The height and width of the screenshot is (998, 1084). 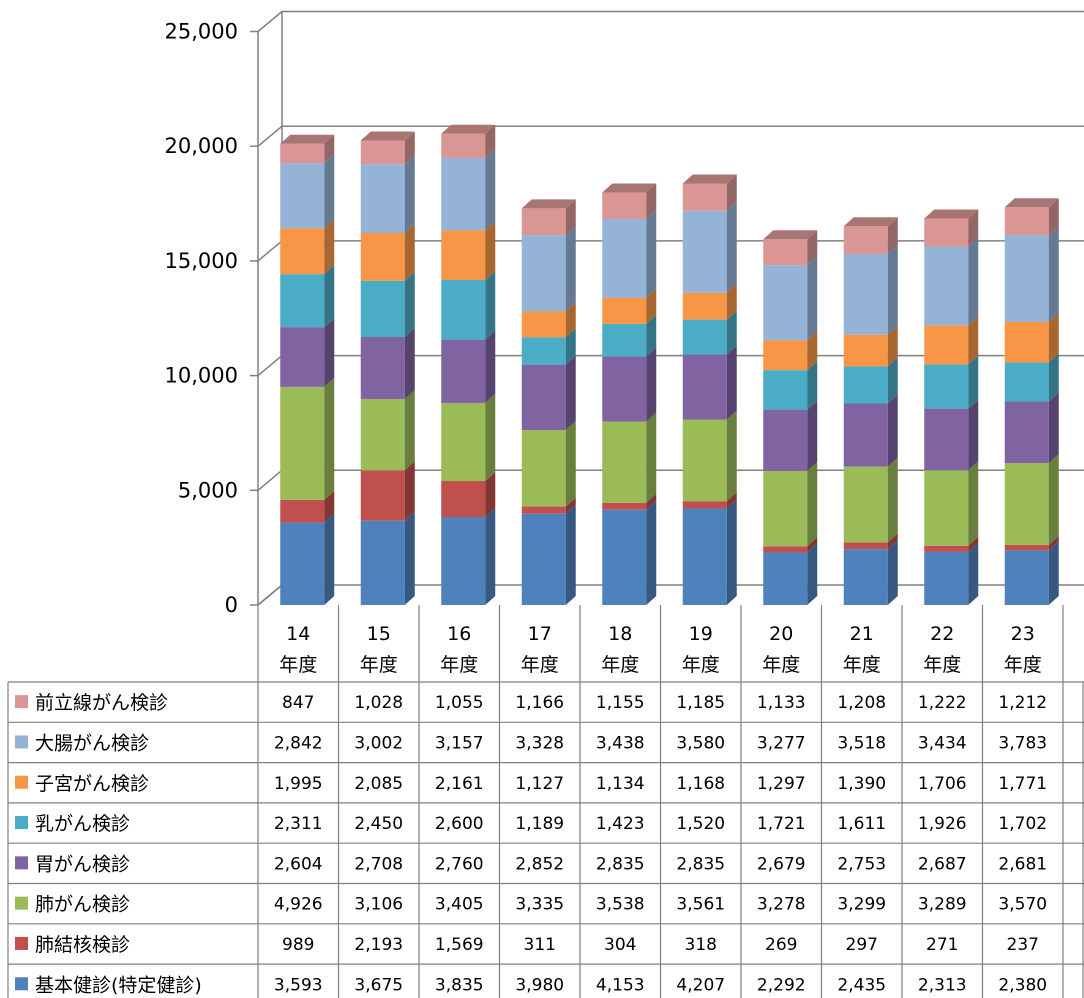 What do you see at coordinates (942, 824) in the screenshot?
I see `data-cell: 1,926` at bounding box center [942, 824].